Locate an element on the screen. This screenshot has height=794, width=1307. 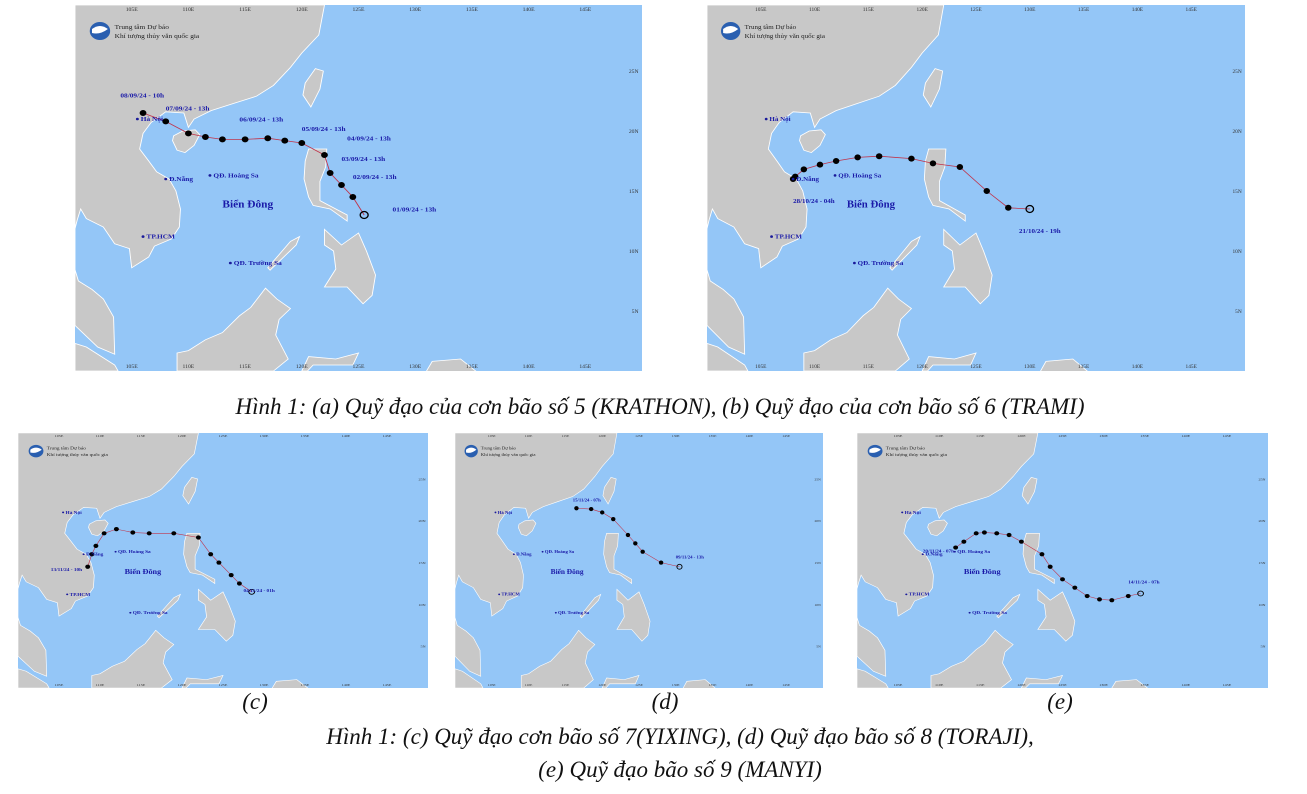
panel-label: (c) is located at coordinates (255, 701).